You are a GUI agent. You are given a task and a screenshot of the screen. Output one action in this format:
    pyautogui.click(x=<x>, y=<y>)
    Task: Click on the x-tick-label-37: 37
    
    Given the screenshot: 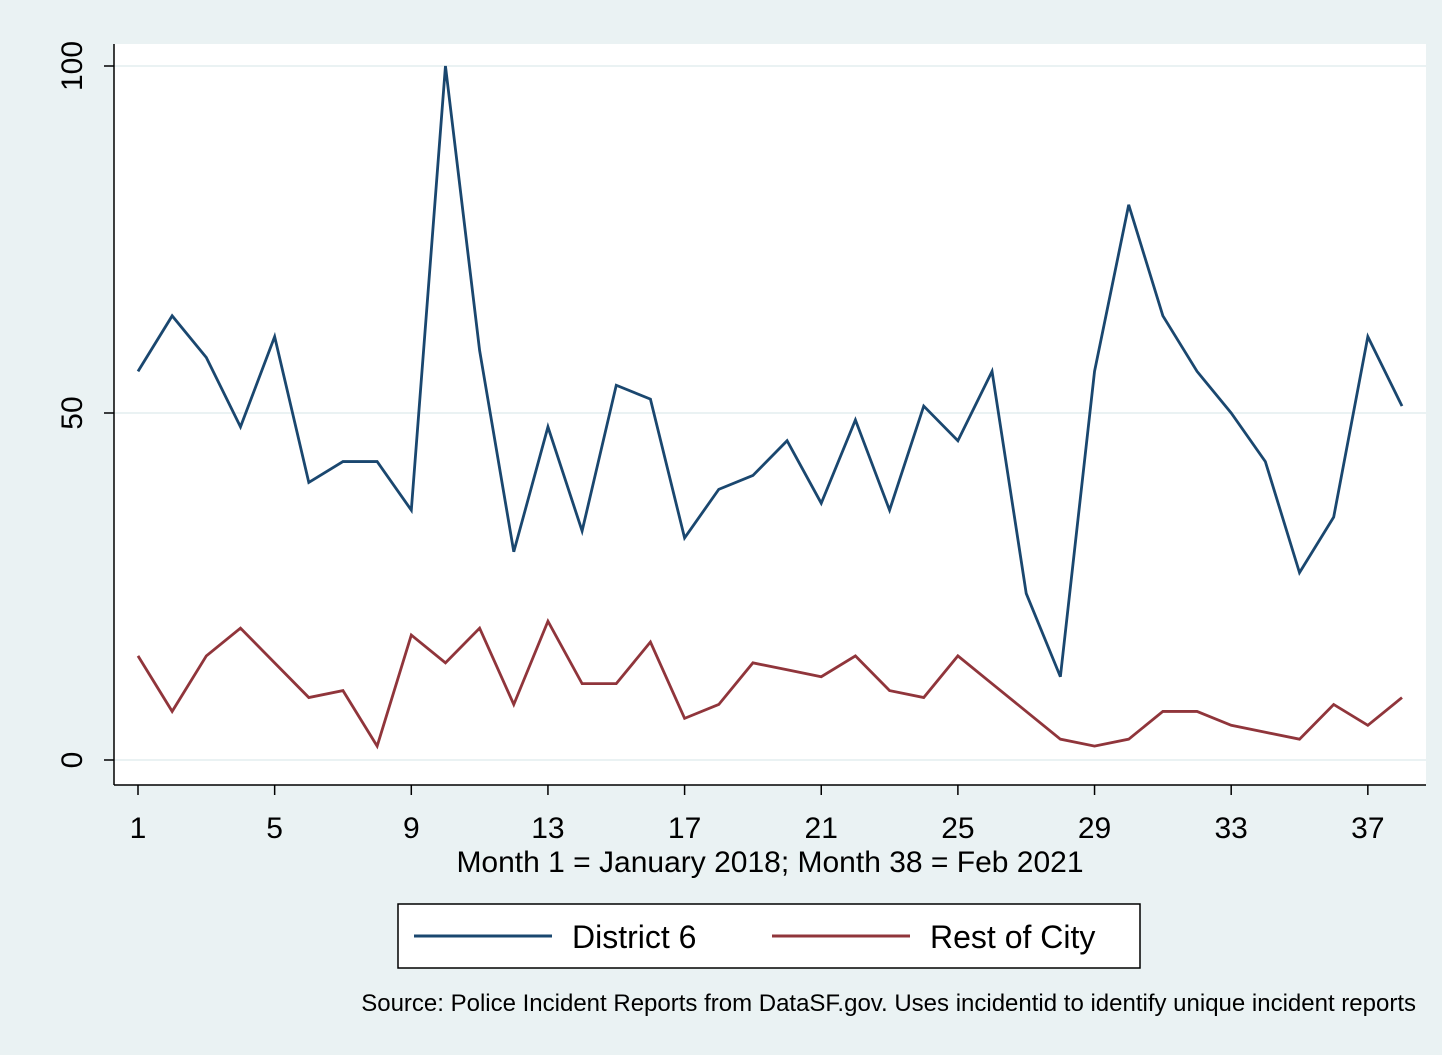 What is the action you would take?
    pyautogui.click(x=1367, y=828)
    